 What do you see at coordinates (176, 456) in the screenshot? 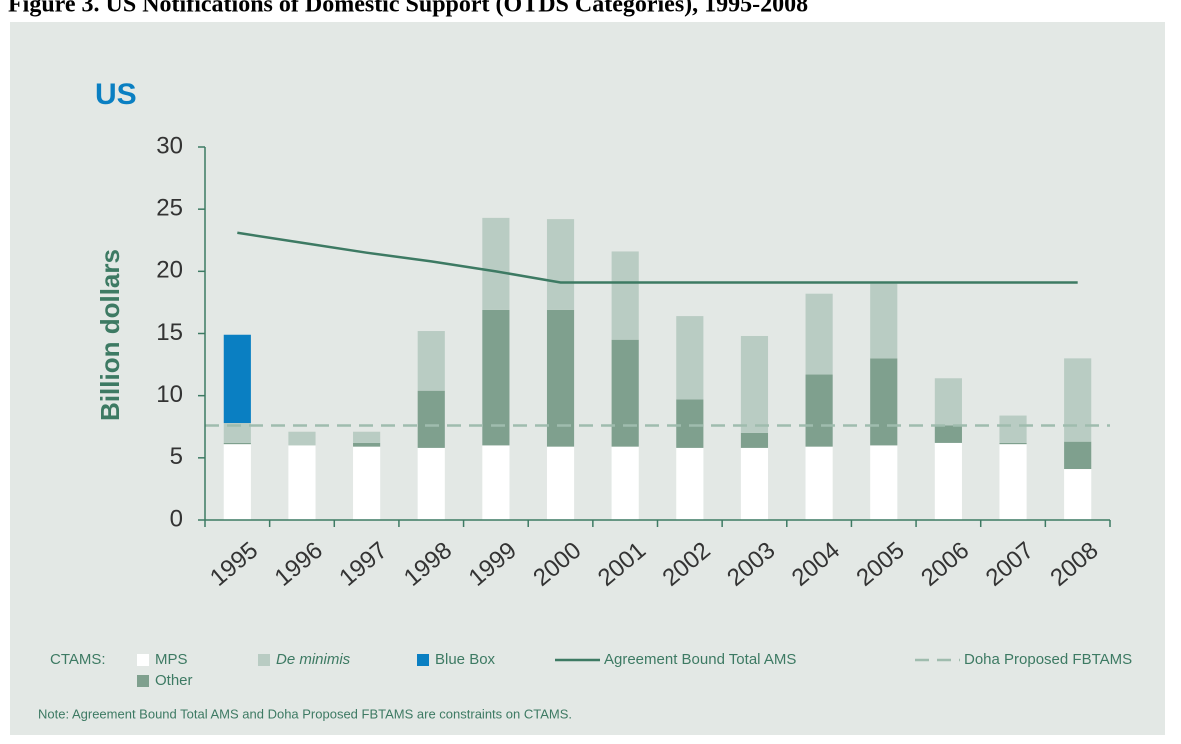
I see `y-tick-label: 5` at bounding box center [176, 456].